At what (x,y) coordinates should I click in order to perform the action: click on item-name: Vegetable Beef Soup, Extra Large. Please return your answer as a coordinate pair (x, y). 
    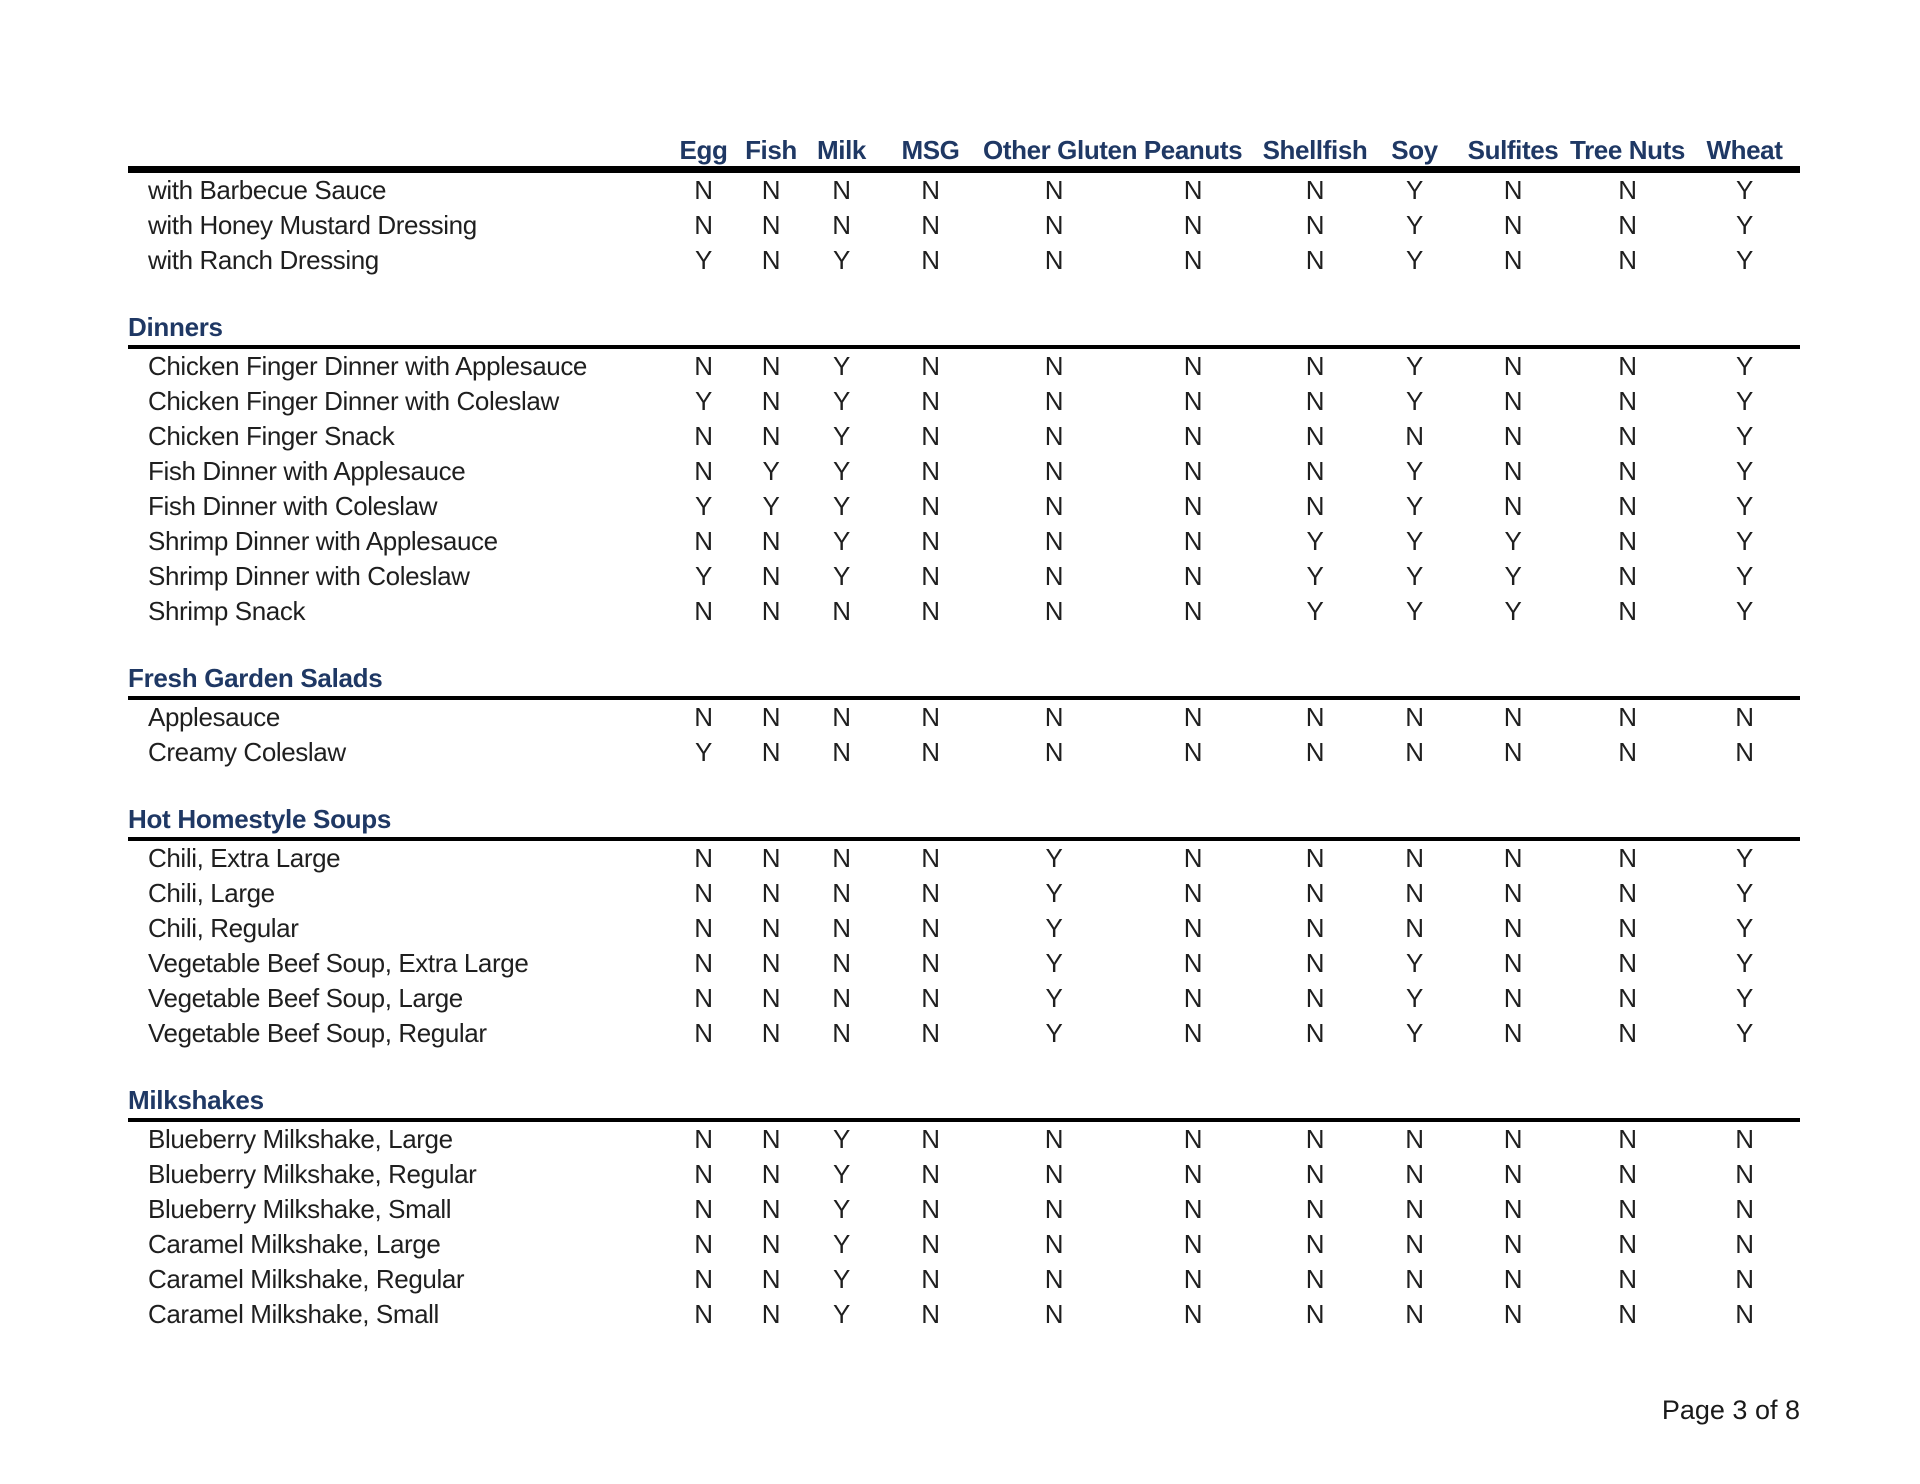
    Looking at the image, I should click on (338, 963).